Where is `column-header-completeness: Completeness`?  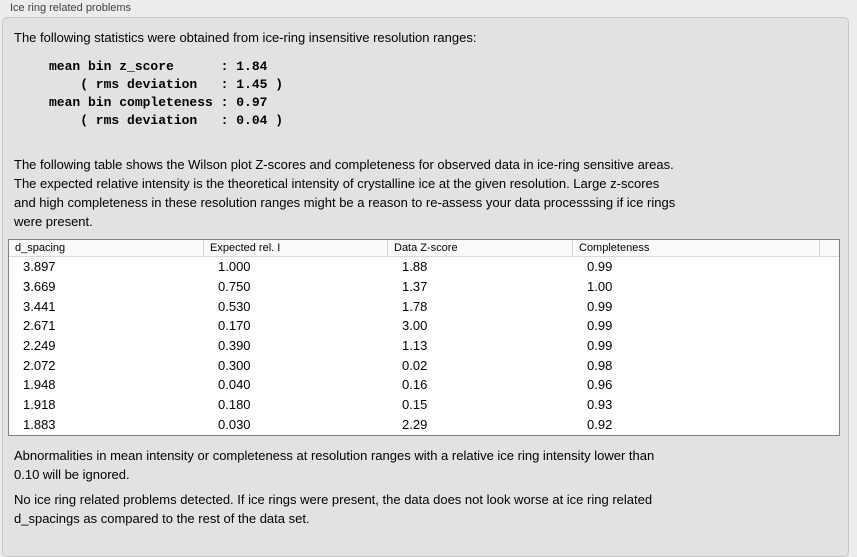 column-header-completeness: Completeness is located at coordinates (696, 248).